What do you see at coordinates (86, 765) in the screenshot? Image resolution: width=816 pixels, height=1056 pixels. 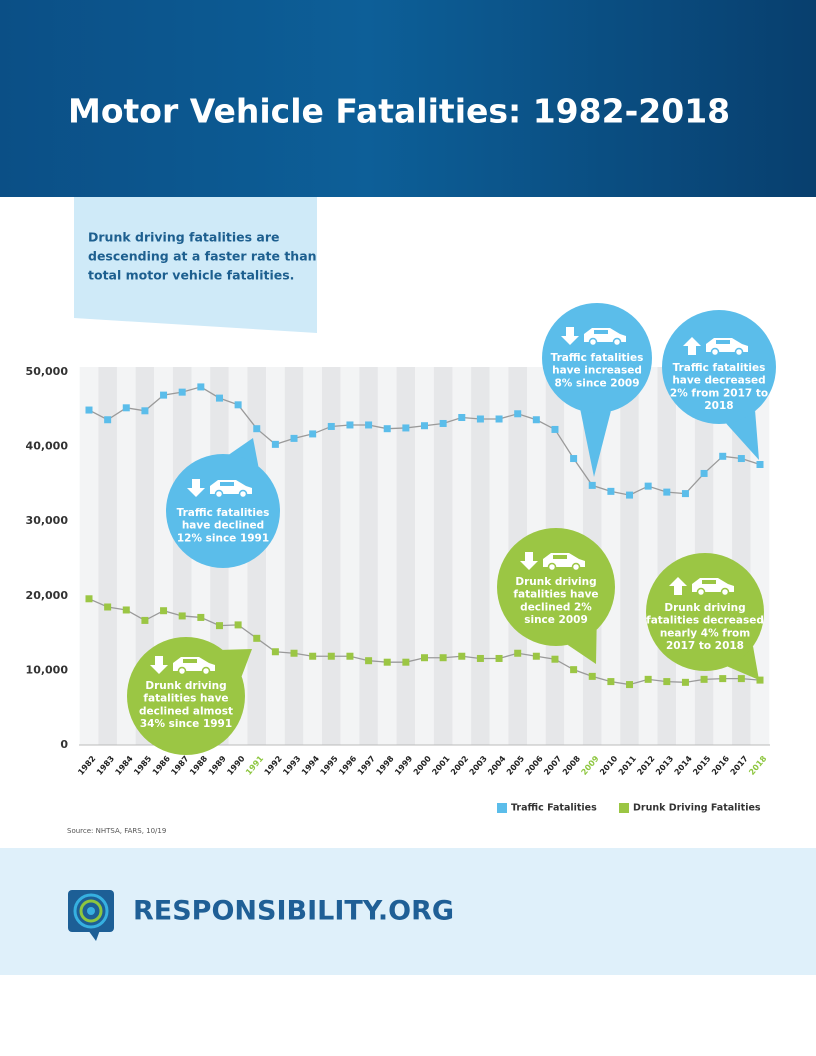 I see `x-tick-label: 1982` at bounding box center [86, 765].